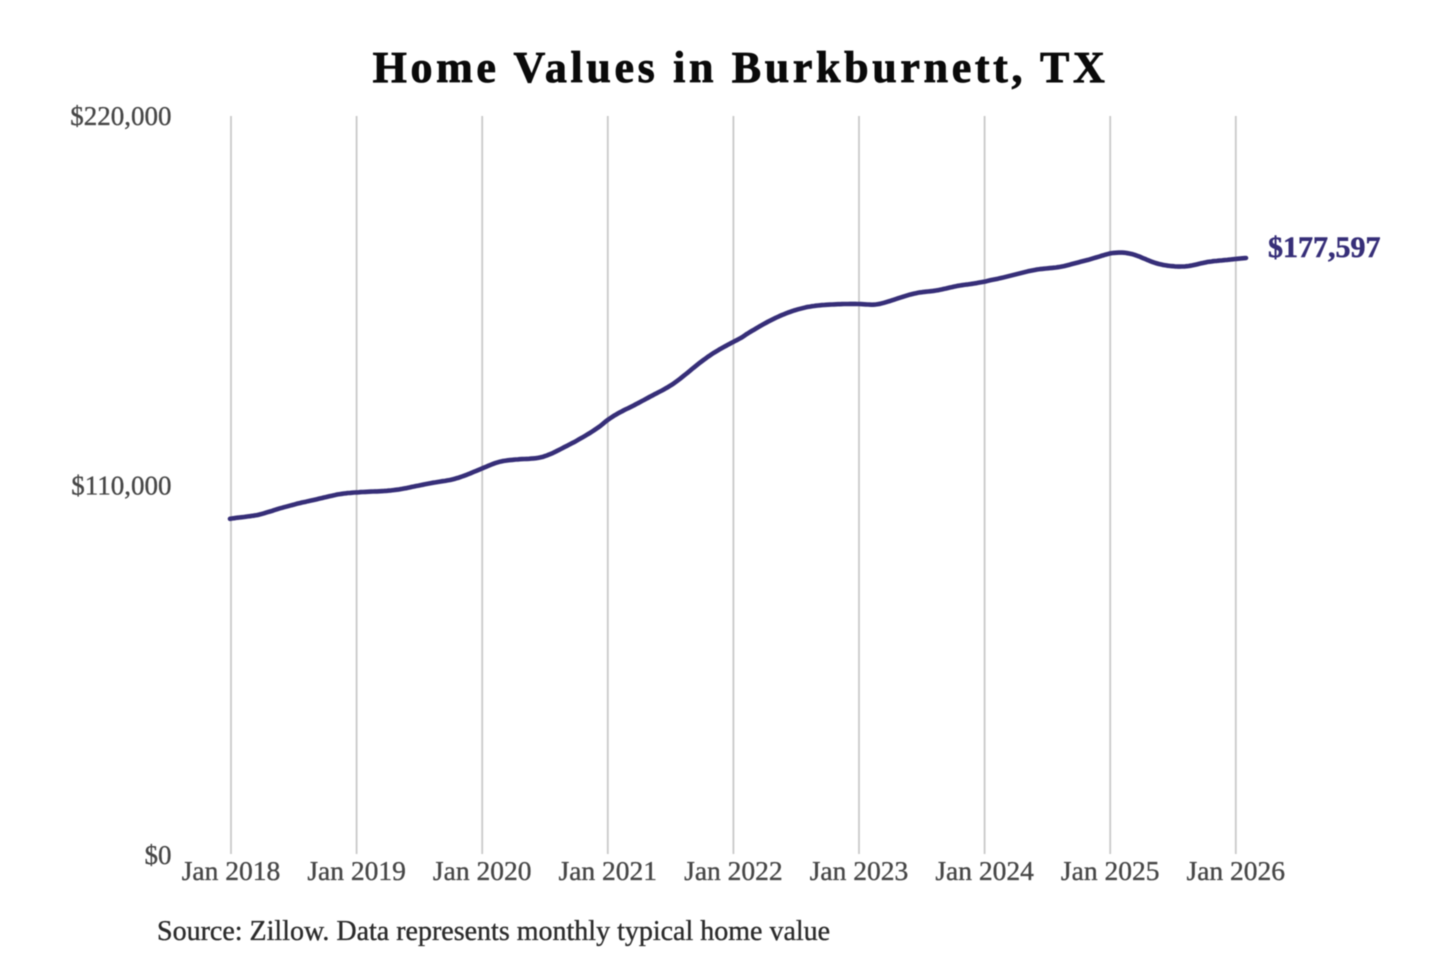 The height and width of the screenshot is (960, 1440). I want to click on svg-text: $110,000, so click(121, 485).